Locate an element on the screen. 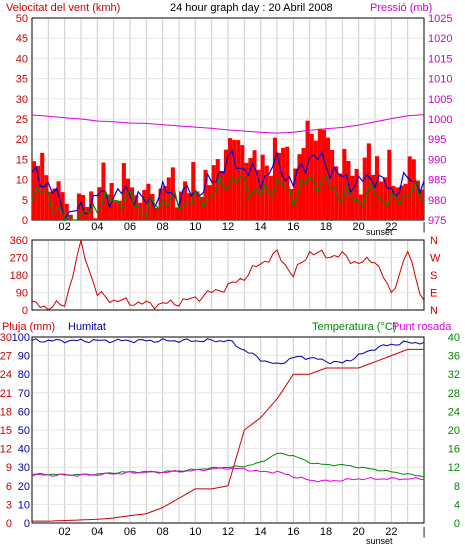 The height and width of the screenshot is (556, 465). y-tick-label: 60 is located at coordinates (24, 412).